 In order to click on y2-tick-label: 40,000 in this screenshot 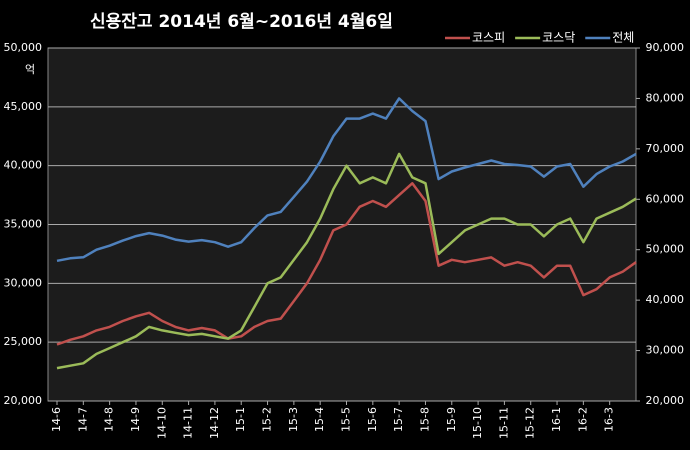, I will do `click(665, 299)`.